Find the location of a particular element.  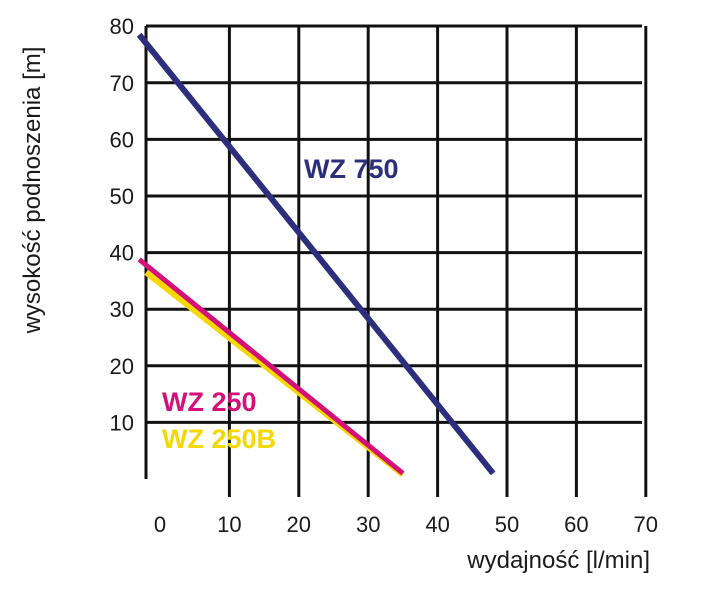

x-tick-label: 70 is located at coordinates (646, 524).